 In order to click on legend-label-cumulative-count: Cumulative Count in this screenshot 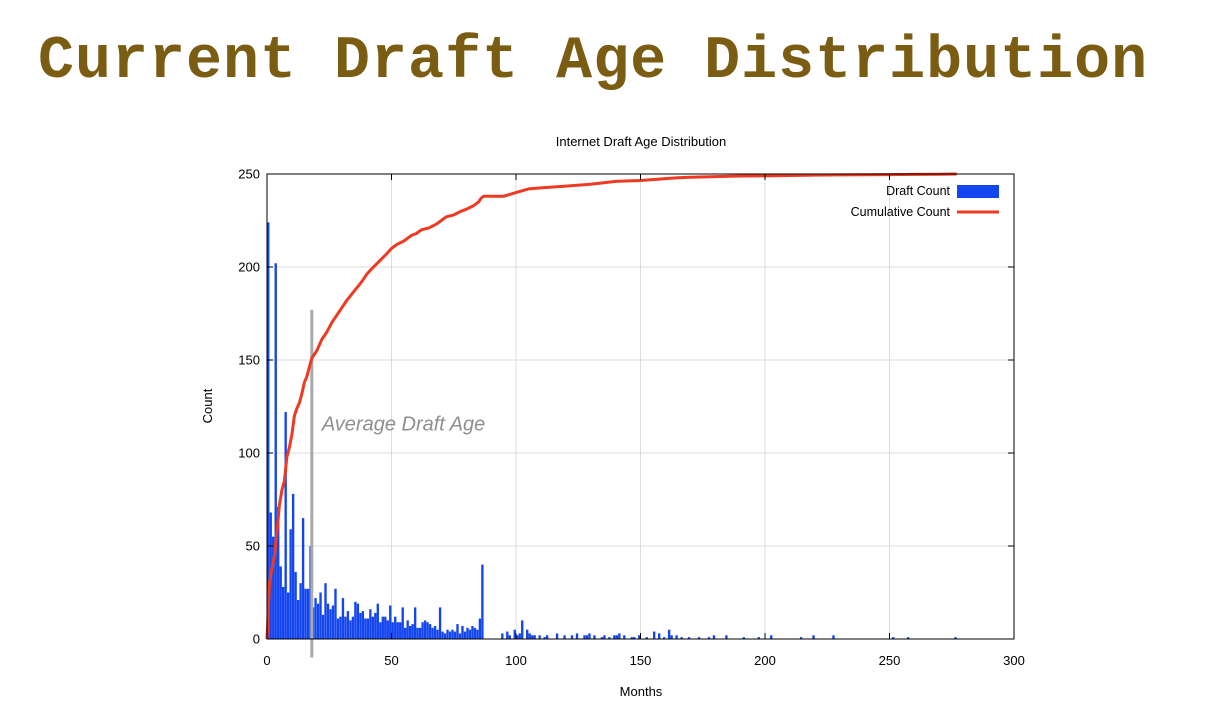, I will do `click(901, 212)`.